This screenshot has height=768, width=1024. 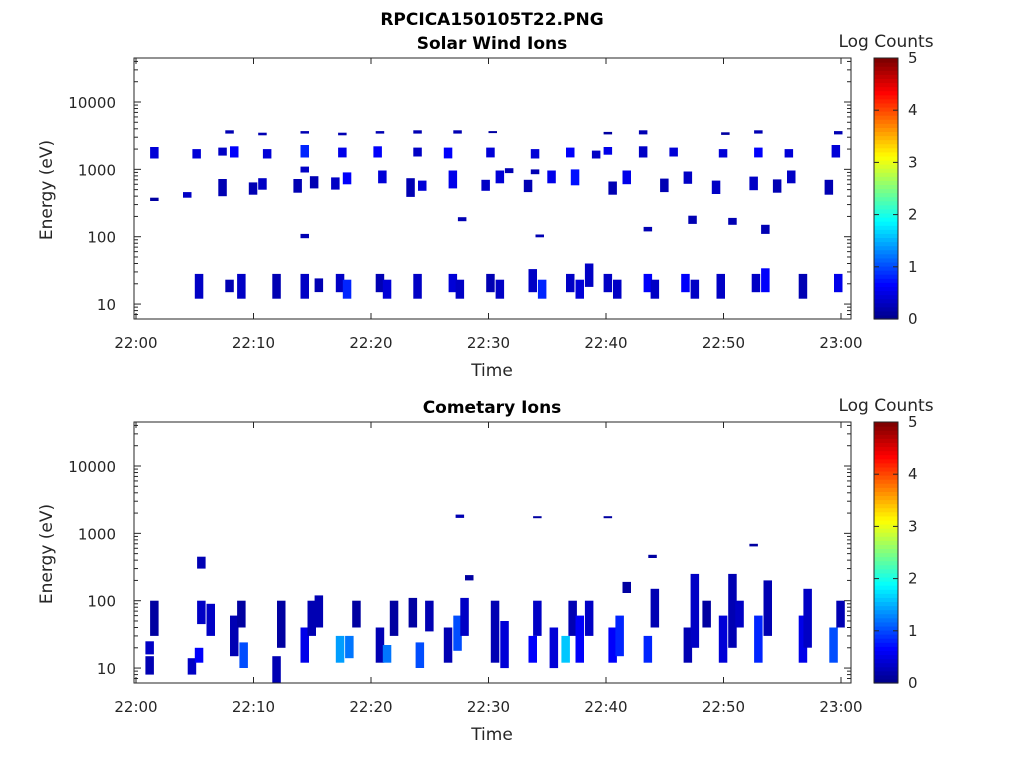 I want to click on x-tick-label: 23:00, so click(x=840, y=707).